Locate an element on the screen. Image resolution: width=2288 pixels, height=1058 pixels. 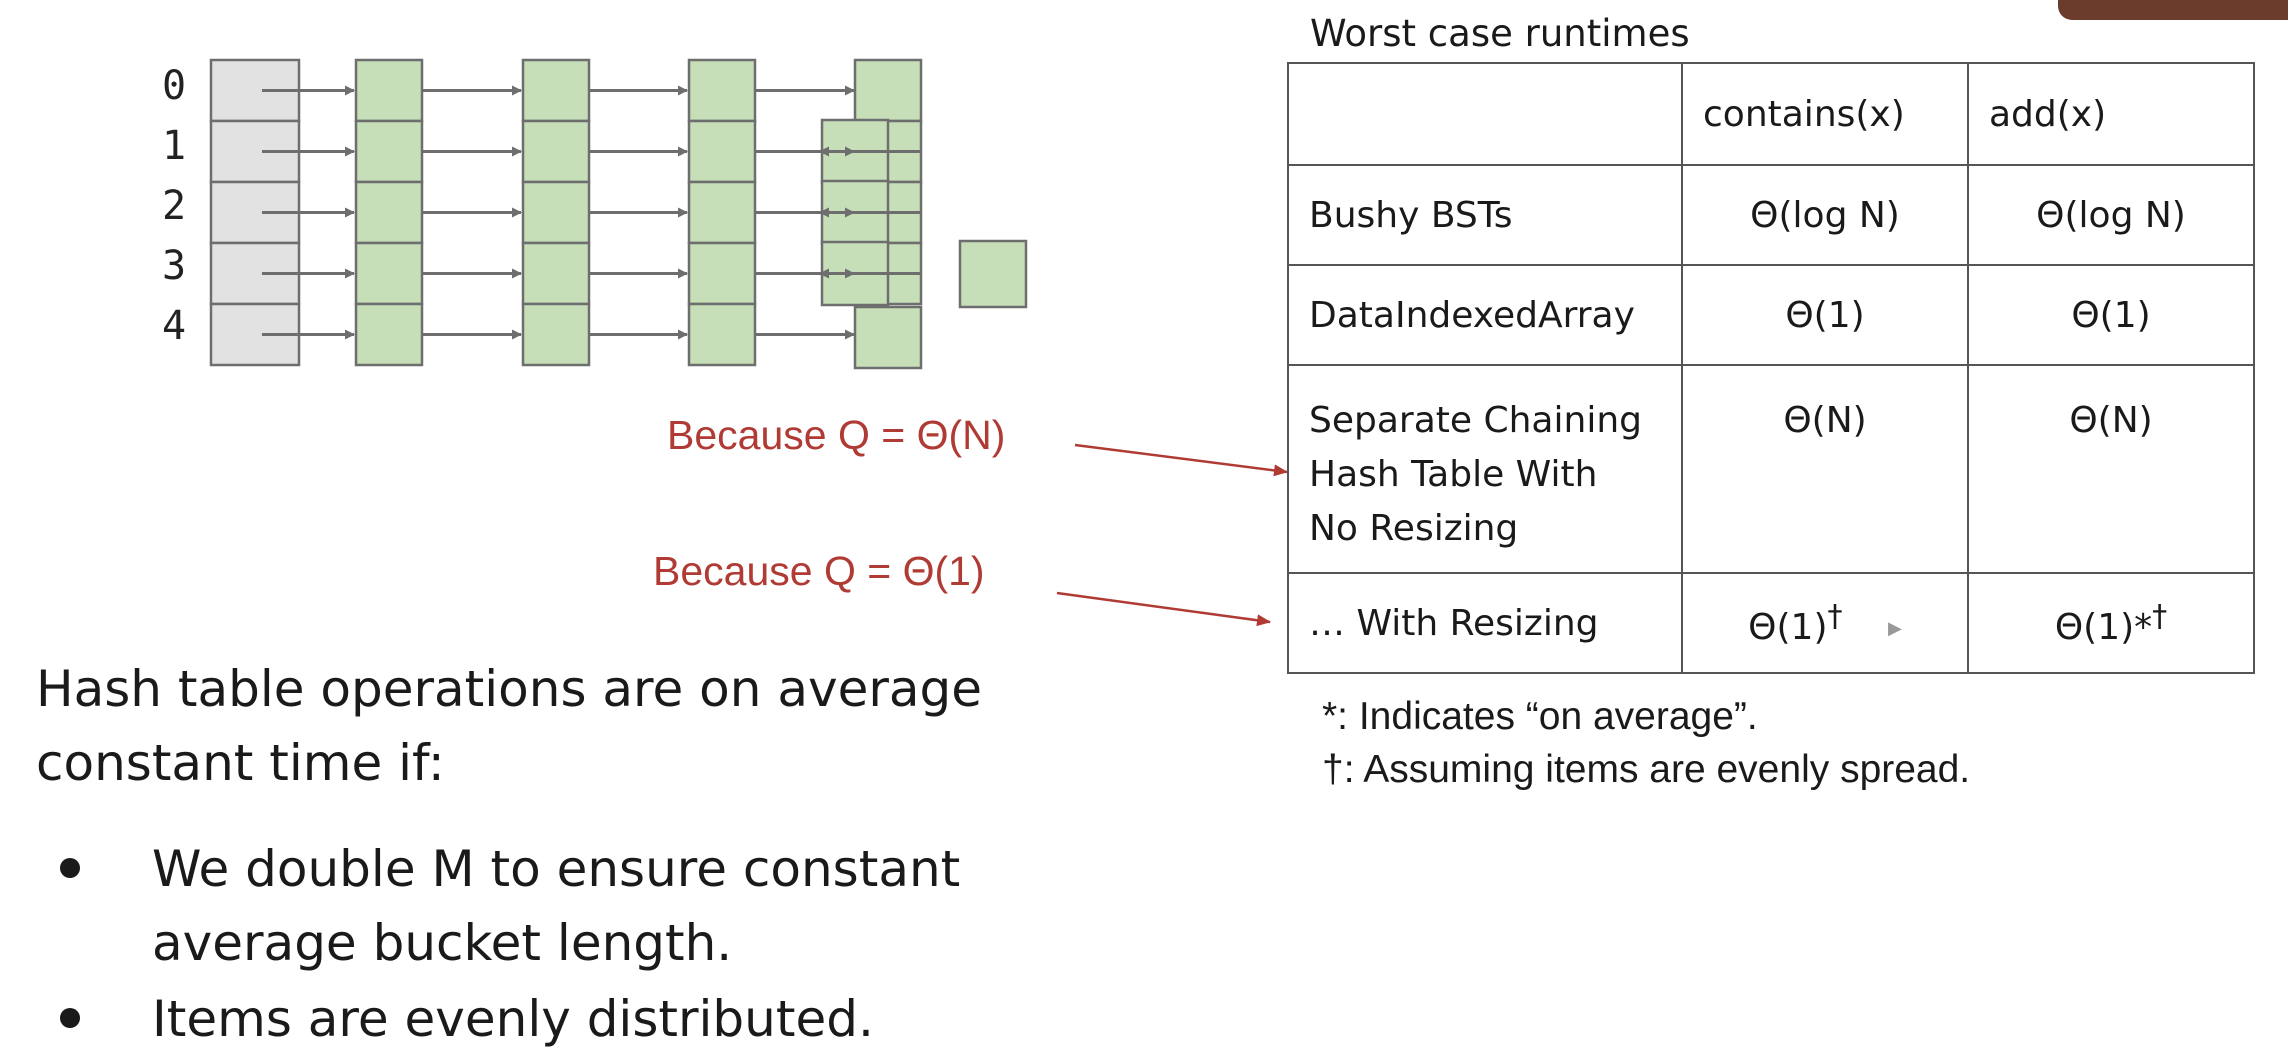
row-name-line: No Resizing is located at coordinates (1414, 528).